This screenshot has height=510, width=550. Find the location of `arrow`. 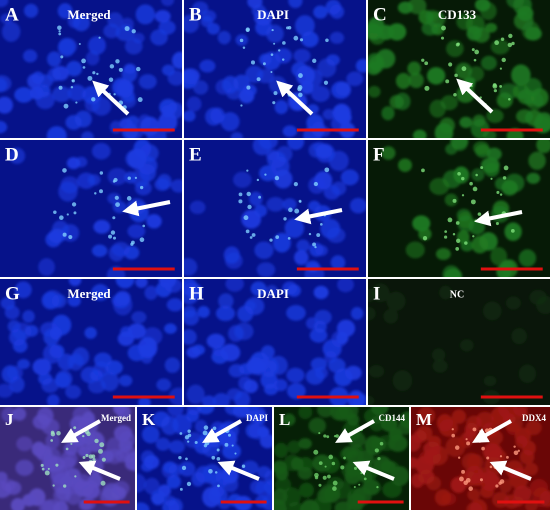

arrow is located at coordinates (238, 470).